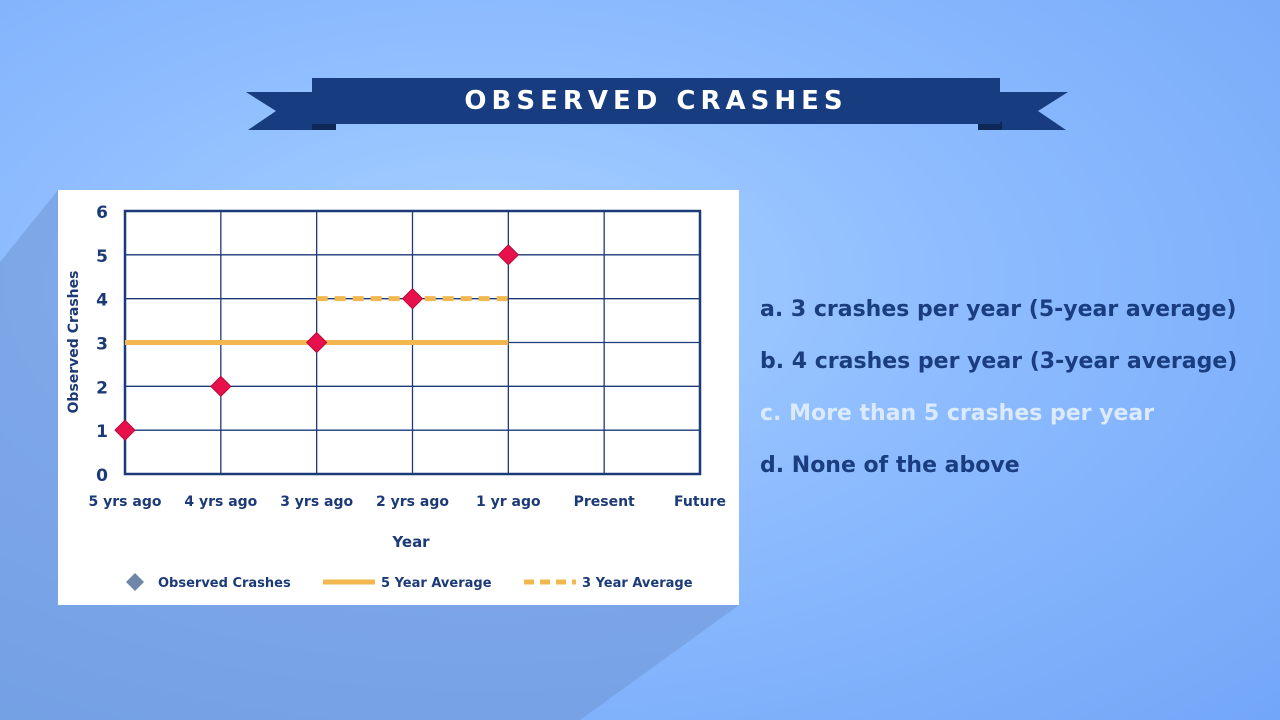 The width and height of the screenshot is (1280, 720). What do you see at coordinates (135, 582) in the screenshot?
I see `legend-marker-swatch` at bounding box center [135, 582].